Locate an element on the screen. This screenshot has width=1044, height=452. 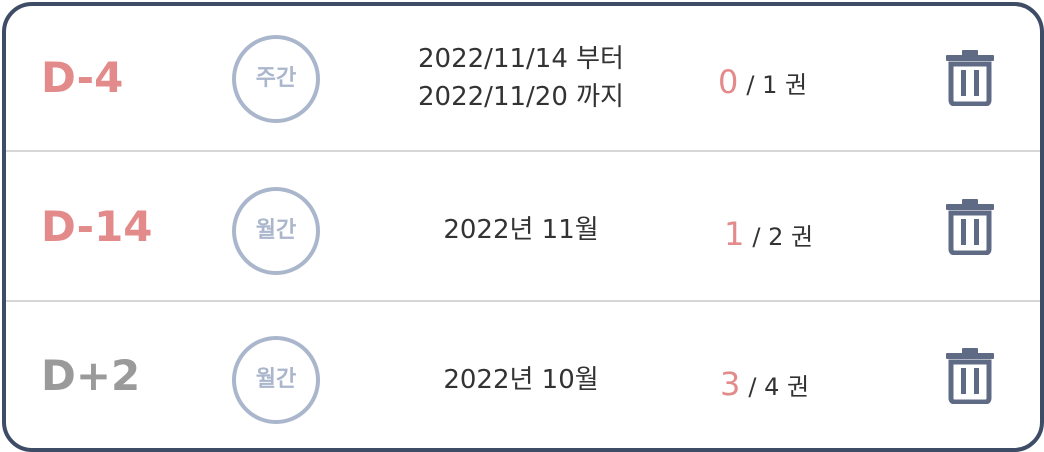
read-count: 1 is located at coordinates (734, 234).